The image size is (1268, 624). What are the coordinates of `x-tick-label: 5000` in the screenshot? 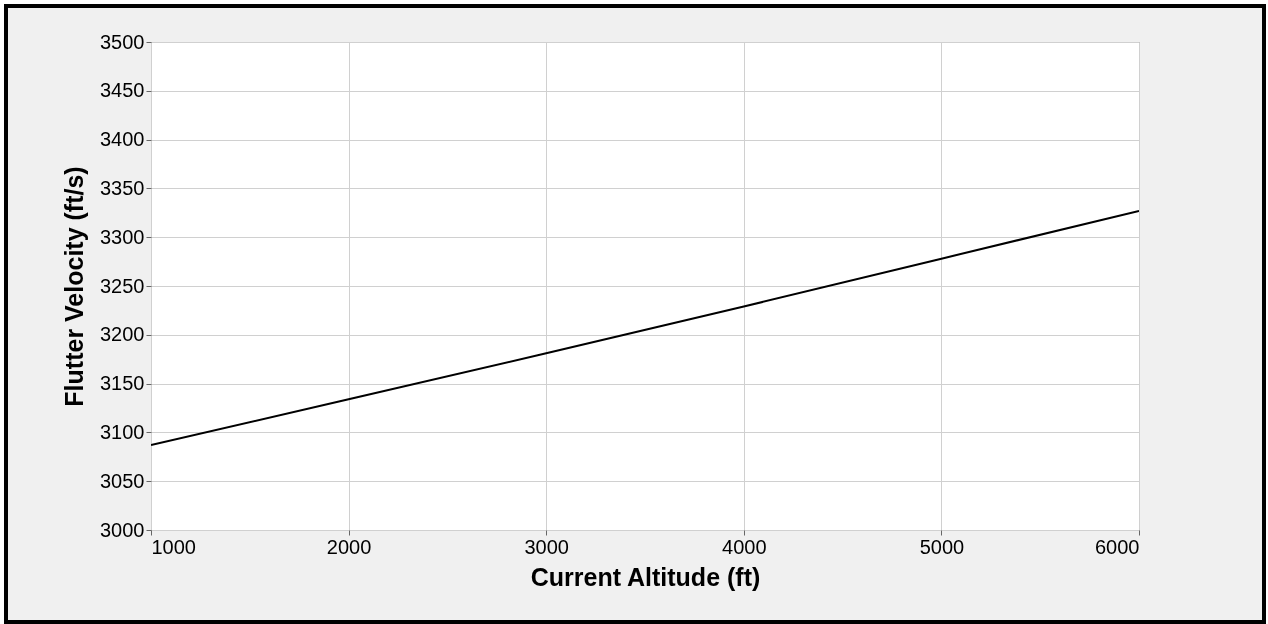 It's located at (942, 546).